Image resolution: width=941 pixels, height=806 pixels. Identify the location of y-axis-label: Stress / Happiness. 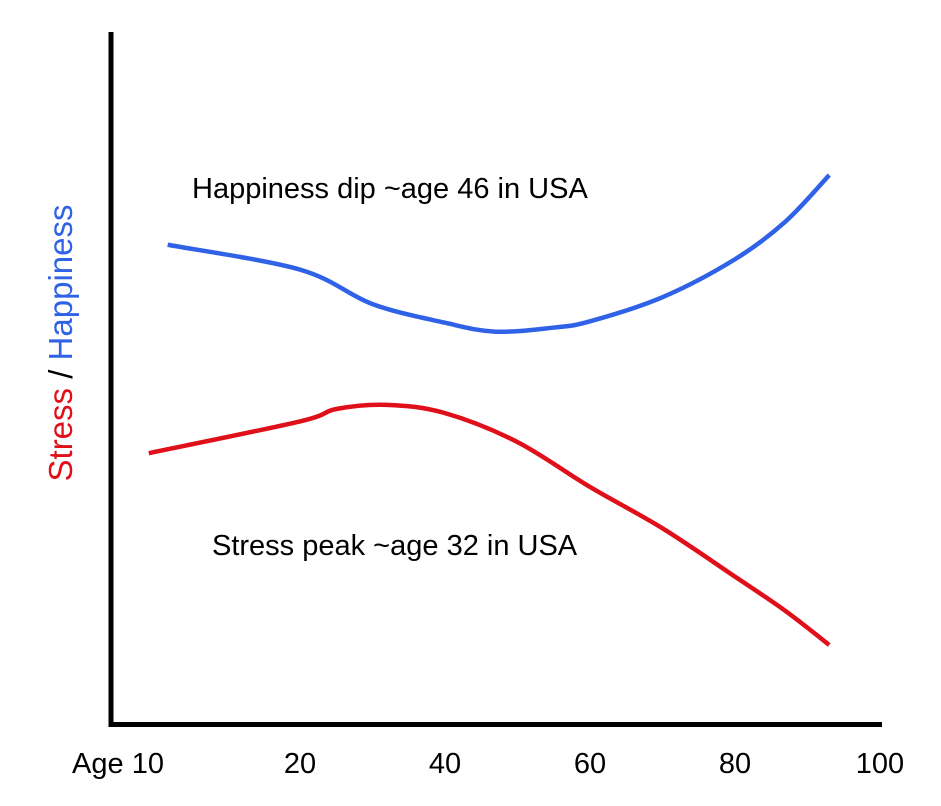
(60, 343).